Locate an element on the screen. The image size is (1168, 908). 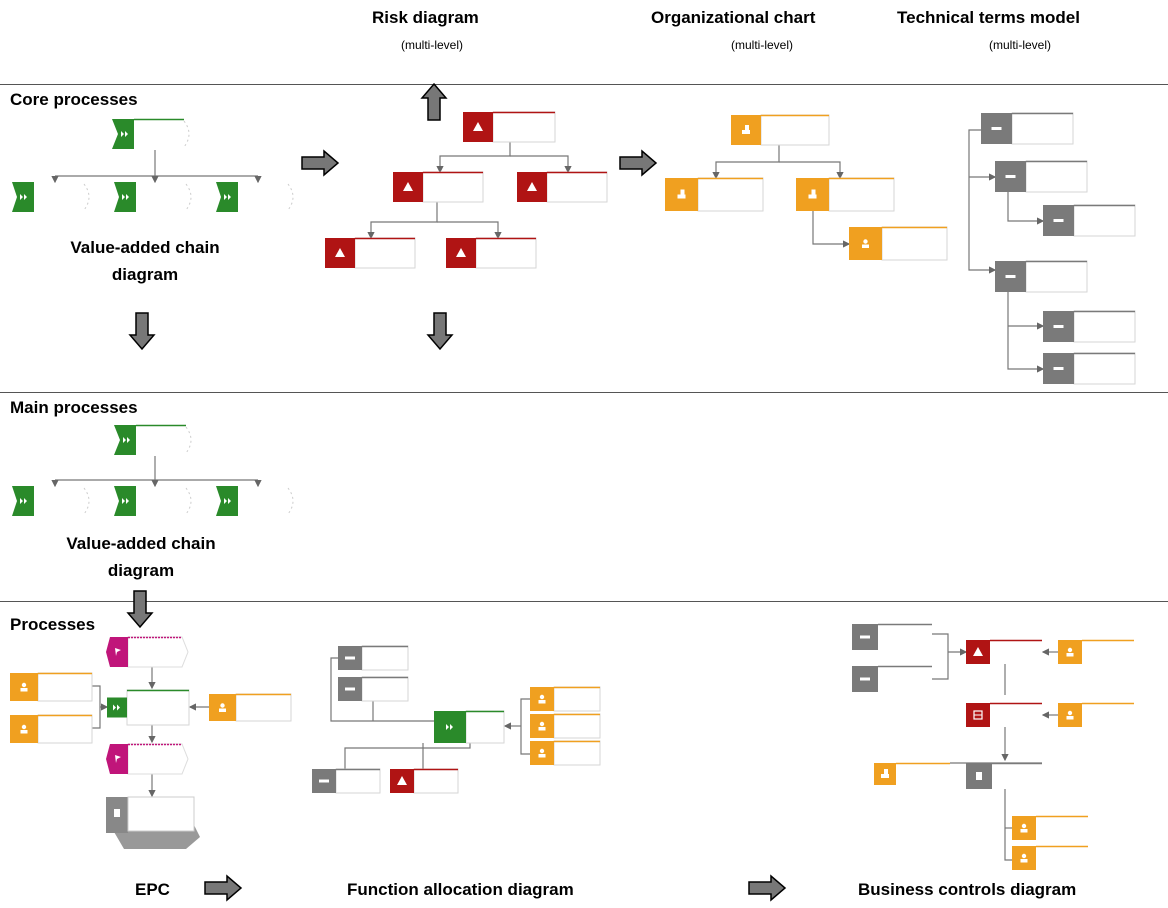
section-main-processes: Main processes is located at coordinates (74, 407).